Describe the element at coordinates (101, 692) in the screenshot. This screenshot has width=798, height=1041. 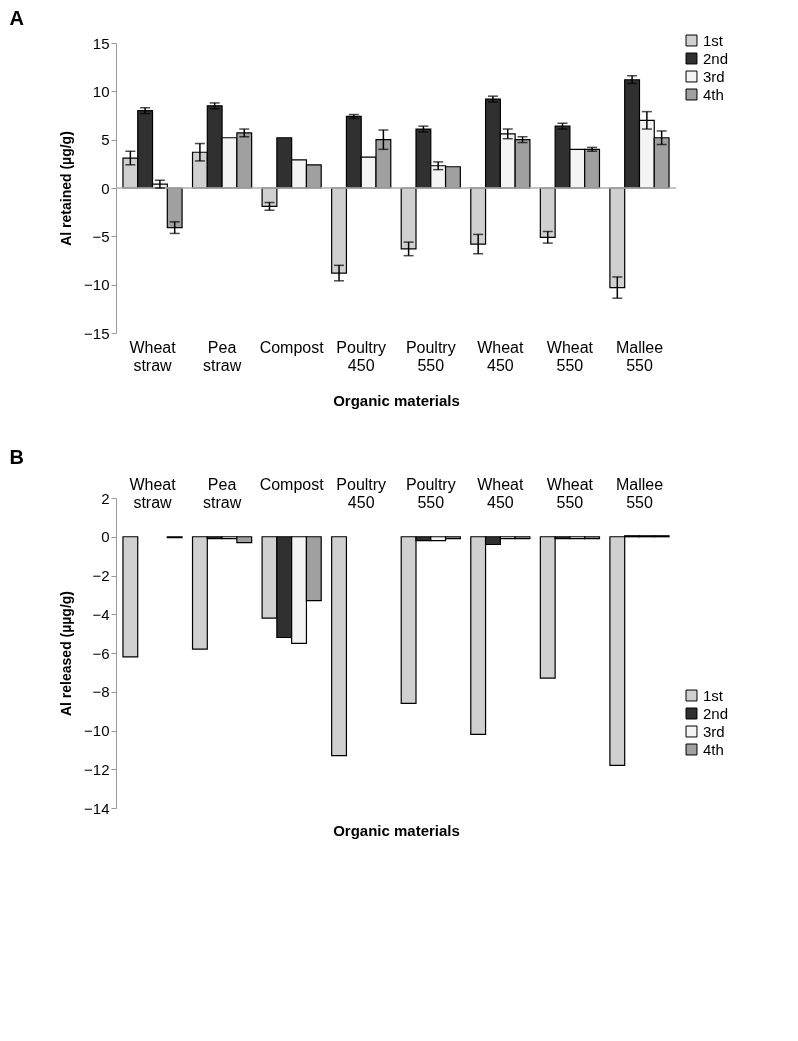
I see `y-tick-label: −8` at that location.